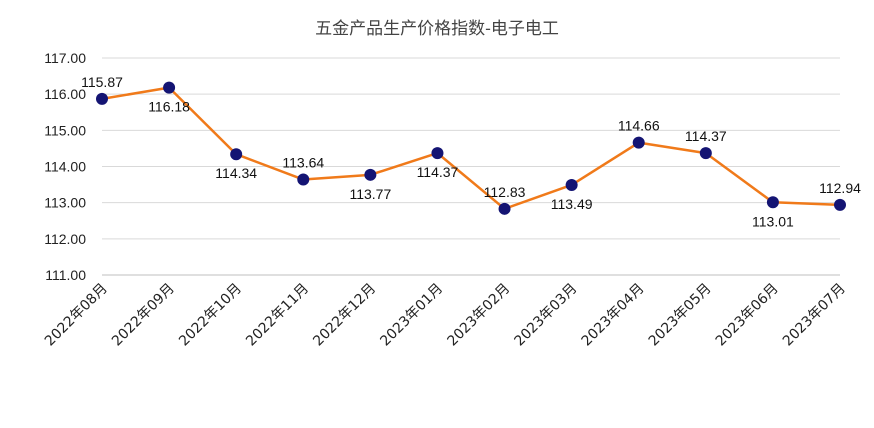 The image size is (874, 428). I want to click on data-label: 112.94, so click(840, 188).